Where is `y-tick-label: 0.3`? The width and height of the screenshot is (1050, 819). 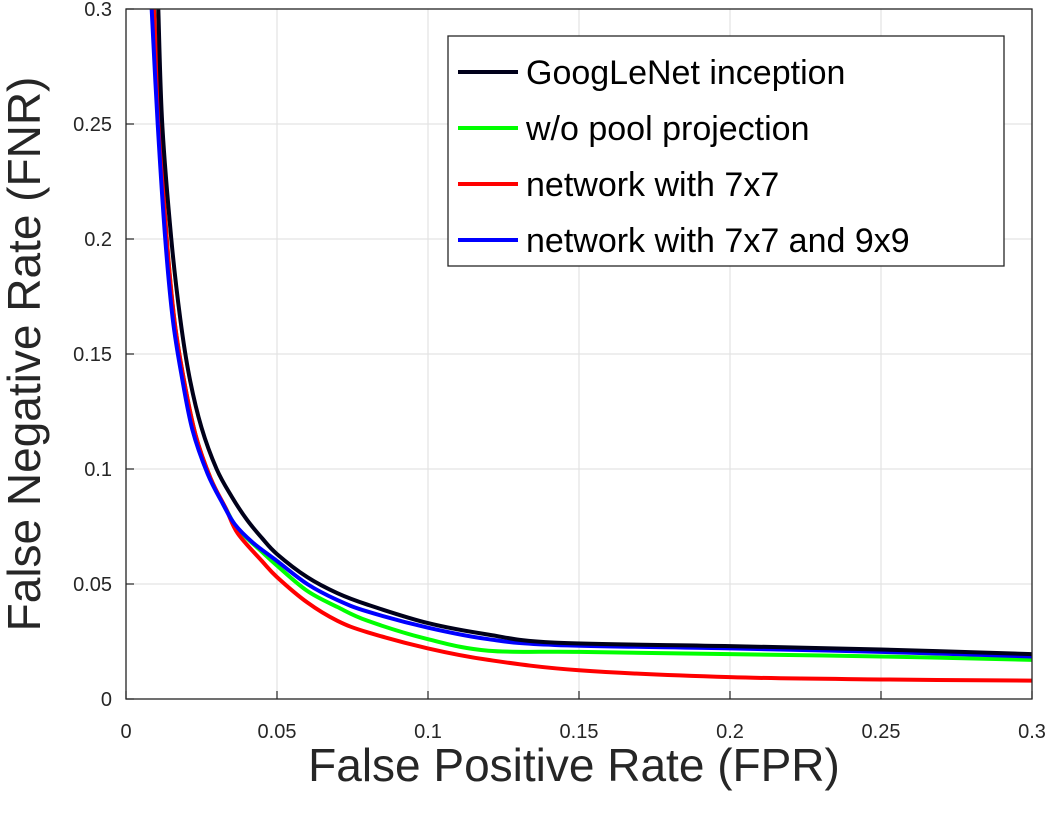
y-tick-label: 0.3 is located at coordinates (98, 10).